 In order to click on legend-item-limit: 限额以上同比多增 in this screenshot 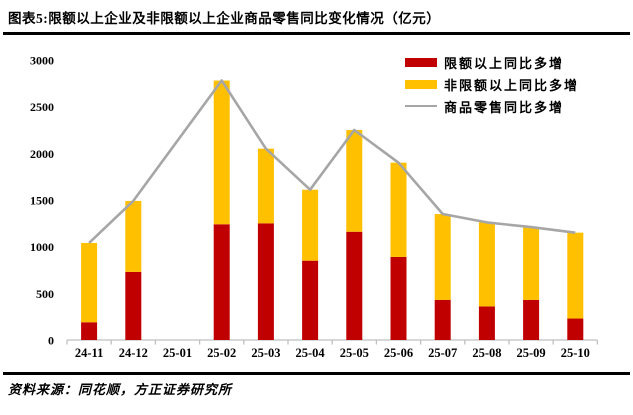, I will do `click(492, 62)`.